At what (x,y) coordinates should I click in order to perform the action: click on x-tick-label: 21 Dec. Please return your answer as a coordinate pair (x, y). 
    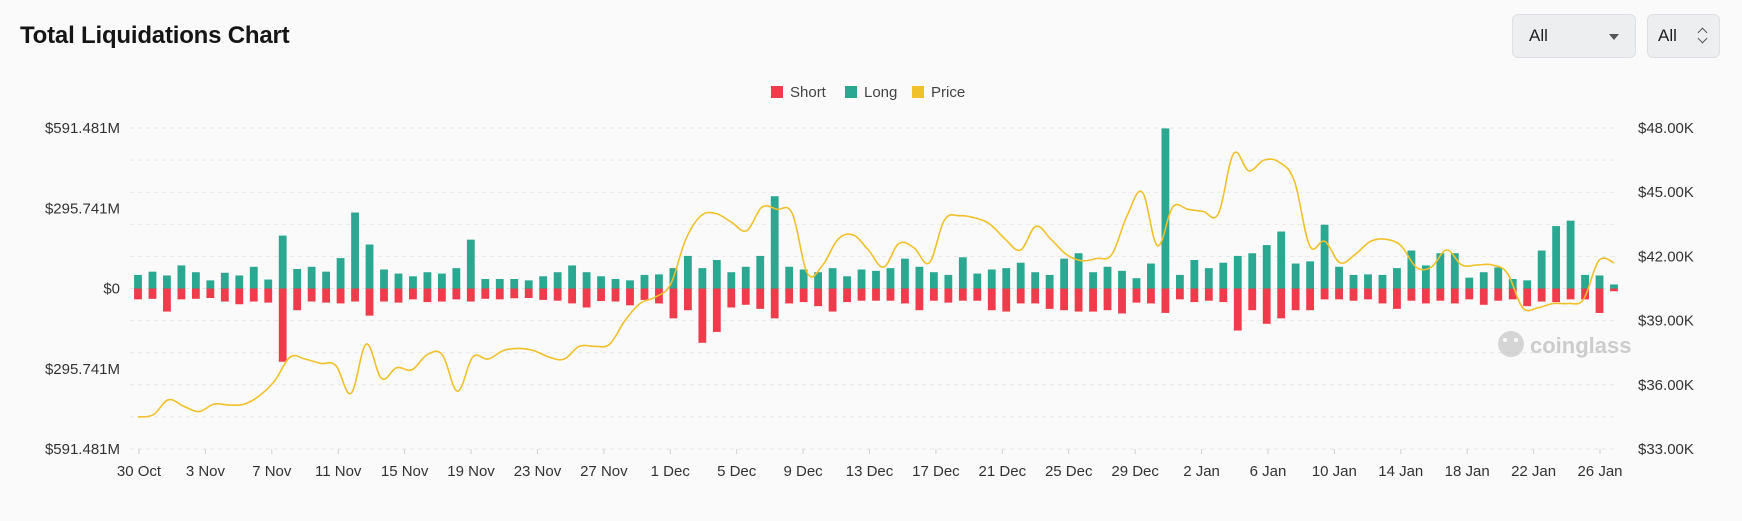
    Looking at the image, I should click on (1003, 471).